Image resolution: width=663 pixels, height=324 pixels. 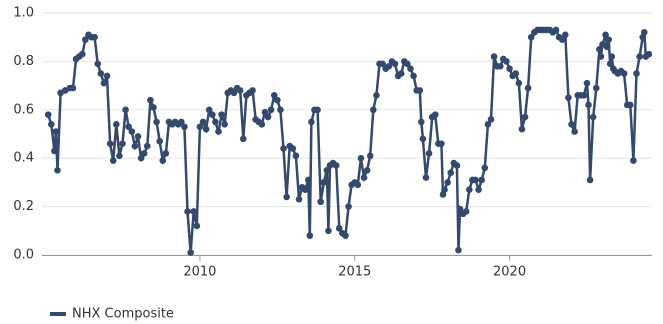 I want to click on x-tick-label: 2020, so click(x=509, y=272).